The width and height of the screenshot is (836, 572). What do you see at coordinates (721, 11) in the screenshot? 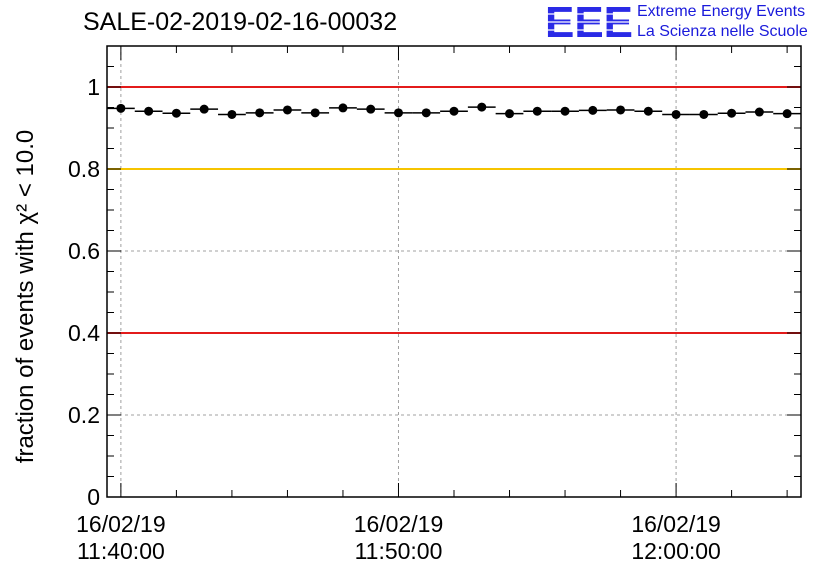
I see `logo-caption-line1: Extreme Energy Events` at bounding box center [721, 11].